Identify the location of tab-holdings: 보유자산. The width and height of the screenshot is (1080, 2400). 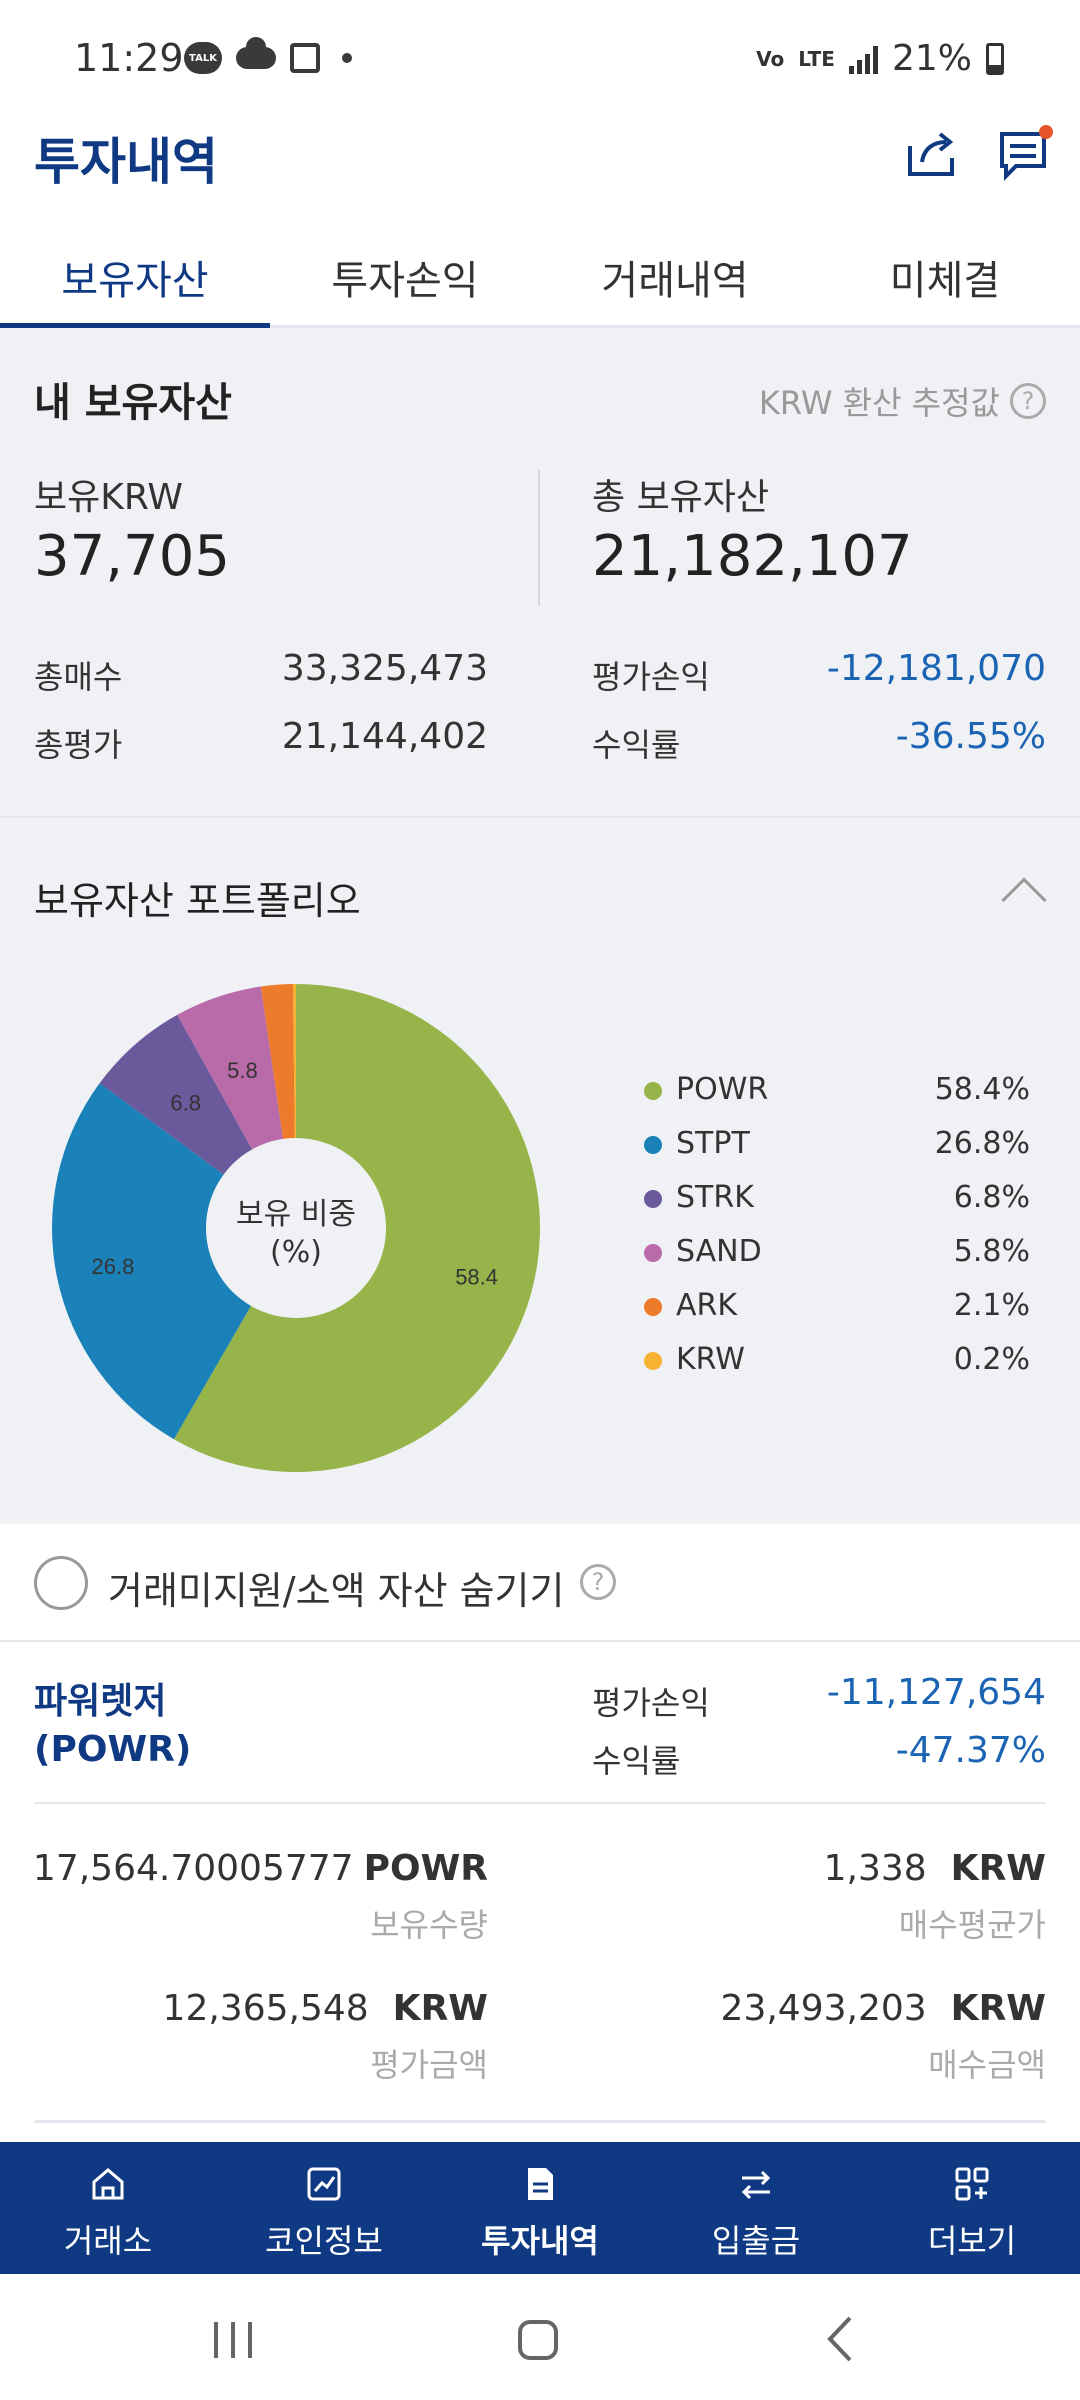
(135, 273).